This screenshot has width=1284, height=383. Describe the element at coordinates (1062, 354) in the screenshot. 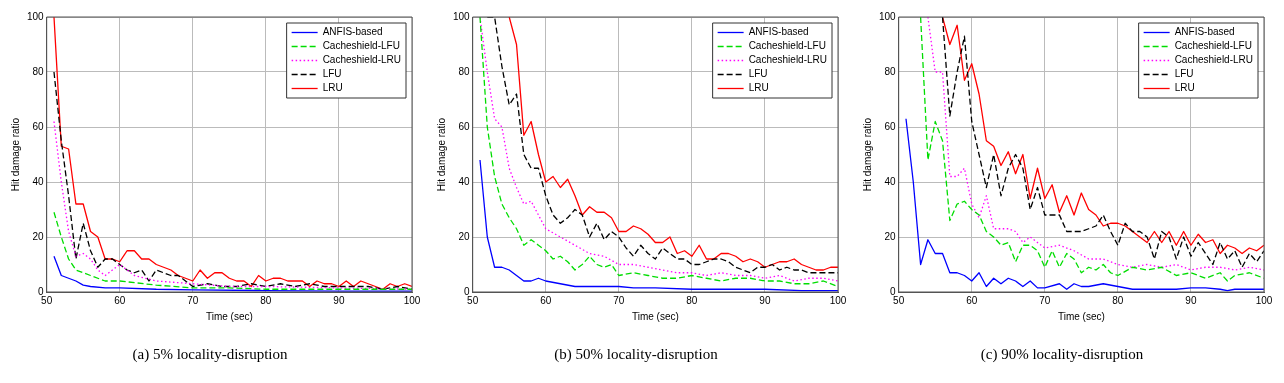

I see `text: (c) 90% locality-disruption` at that location.